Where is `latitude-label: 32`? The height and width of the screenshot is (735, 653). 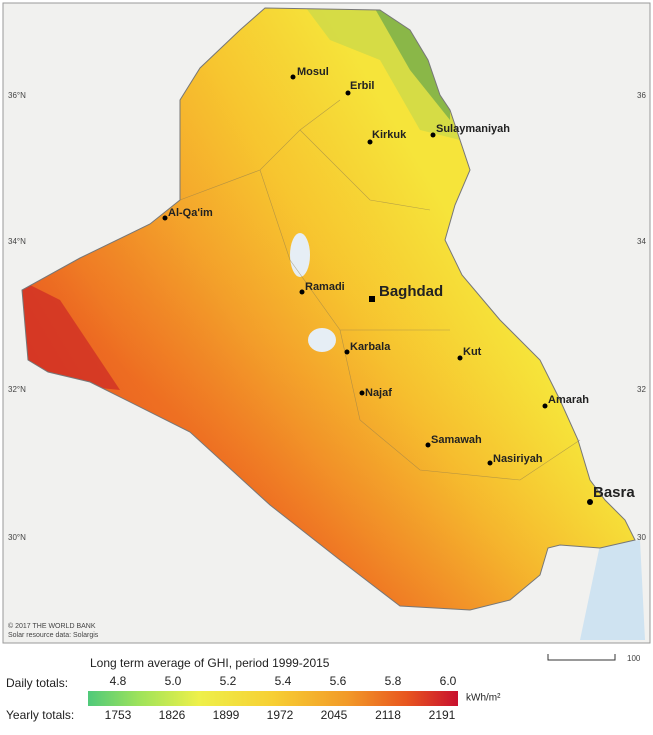
latitude-label: 32 is located at coordinates (641, 389).